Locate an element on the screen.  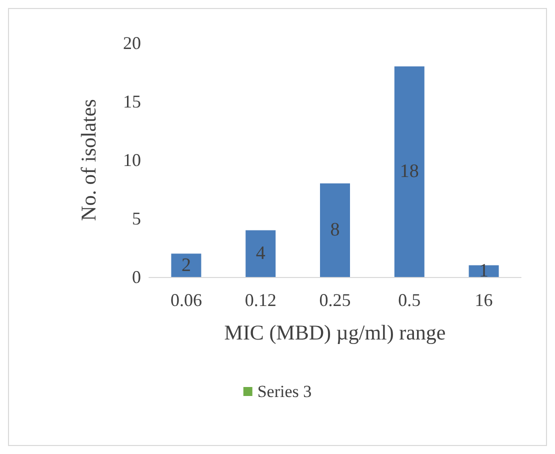
y-tick-label: 0 is located at coordinates (136, 277).